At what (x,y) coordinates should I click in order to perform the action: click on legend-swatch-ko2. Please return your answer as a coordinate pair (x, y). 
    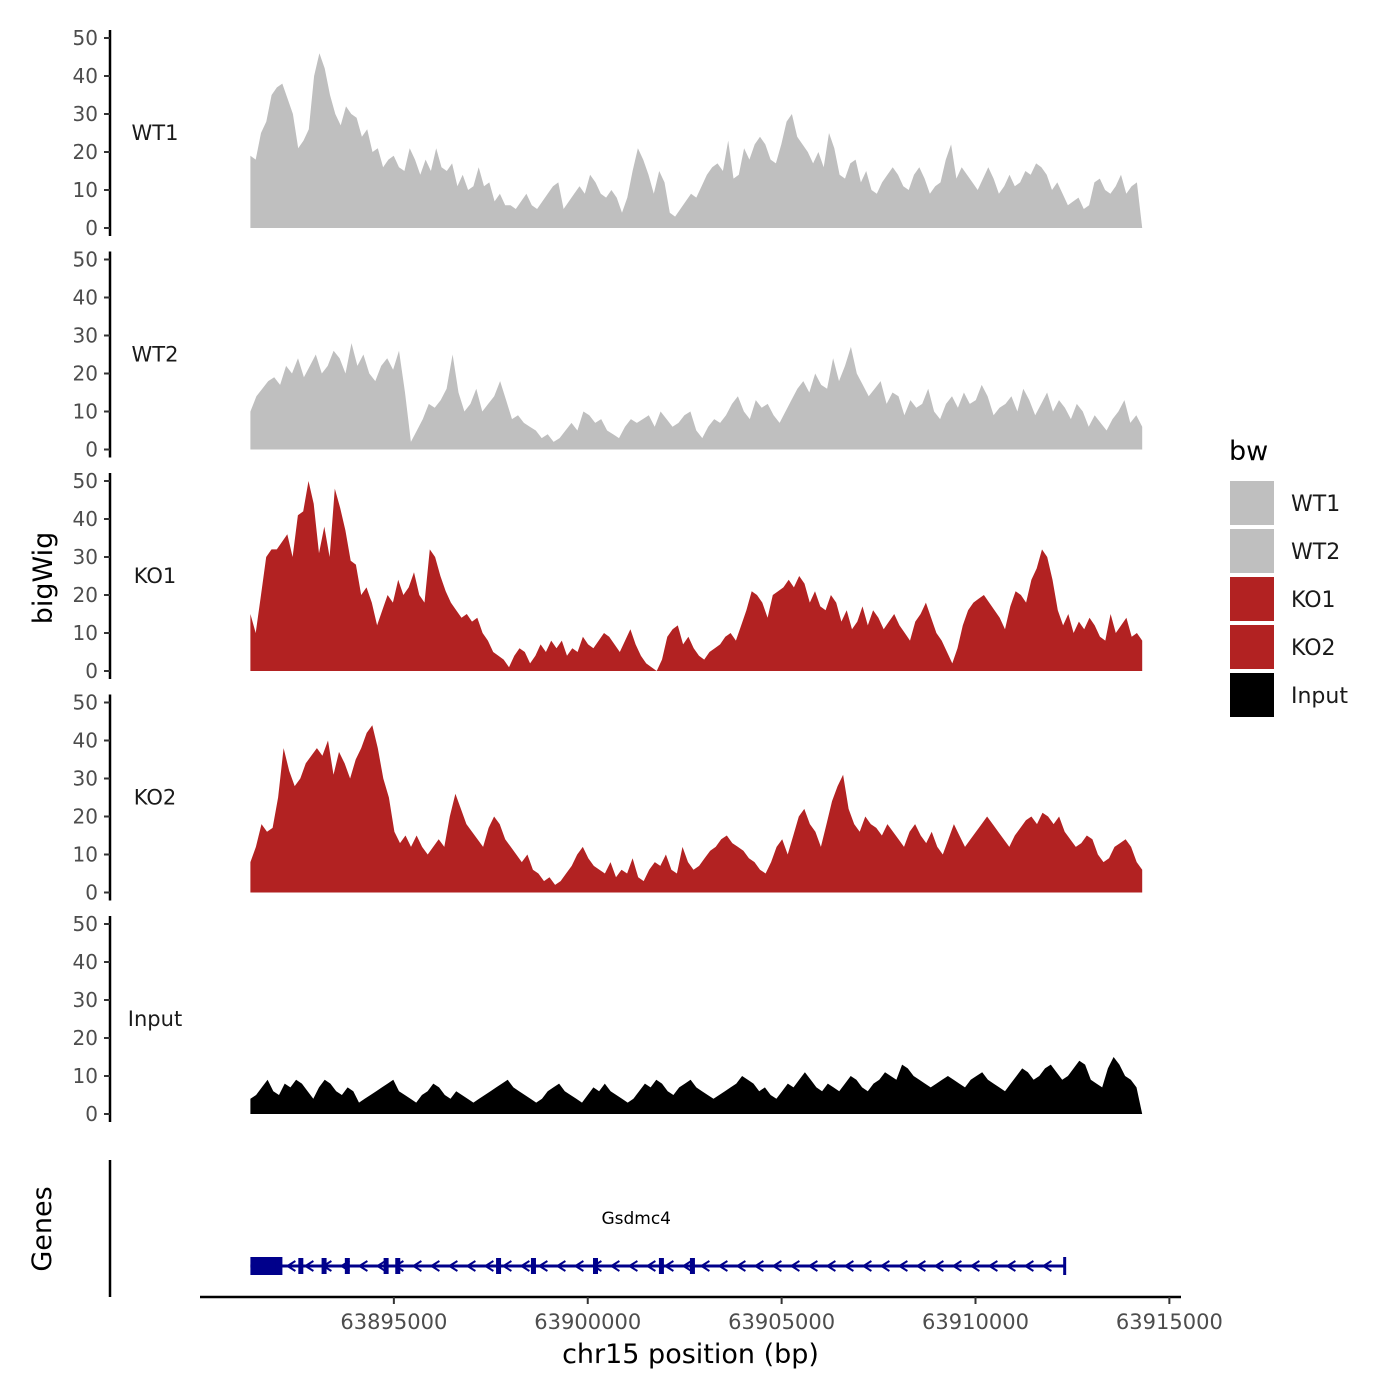
    Looking at the image, I should click on (1252, 647).